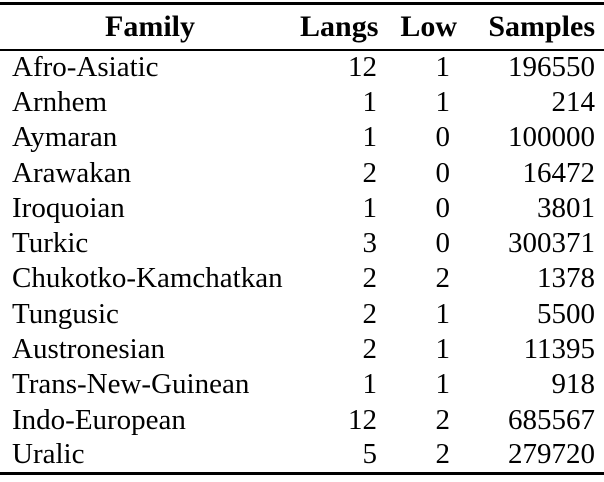 The width and height of the screenshot is (604, 482). Describe the element at coordinates (573, 101) in the screenshot. I see `samples-cell: 214` at that location.